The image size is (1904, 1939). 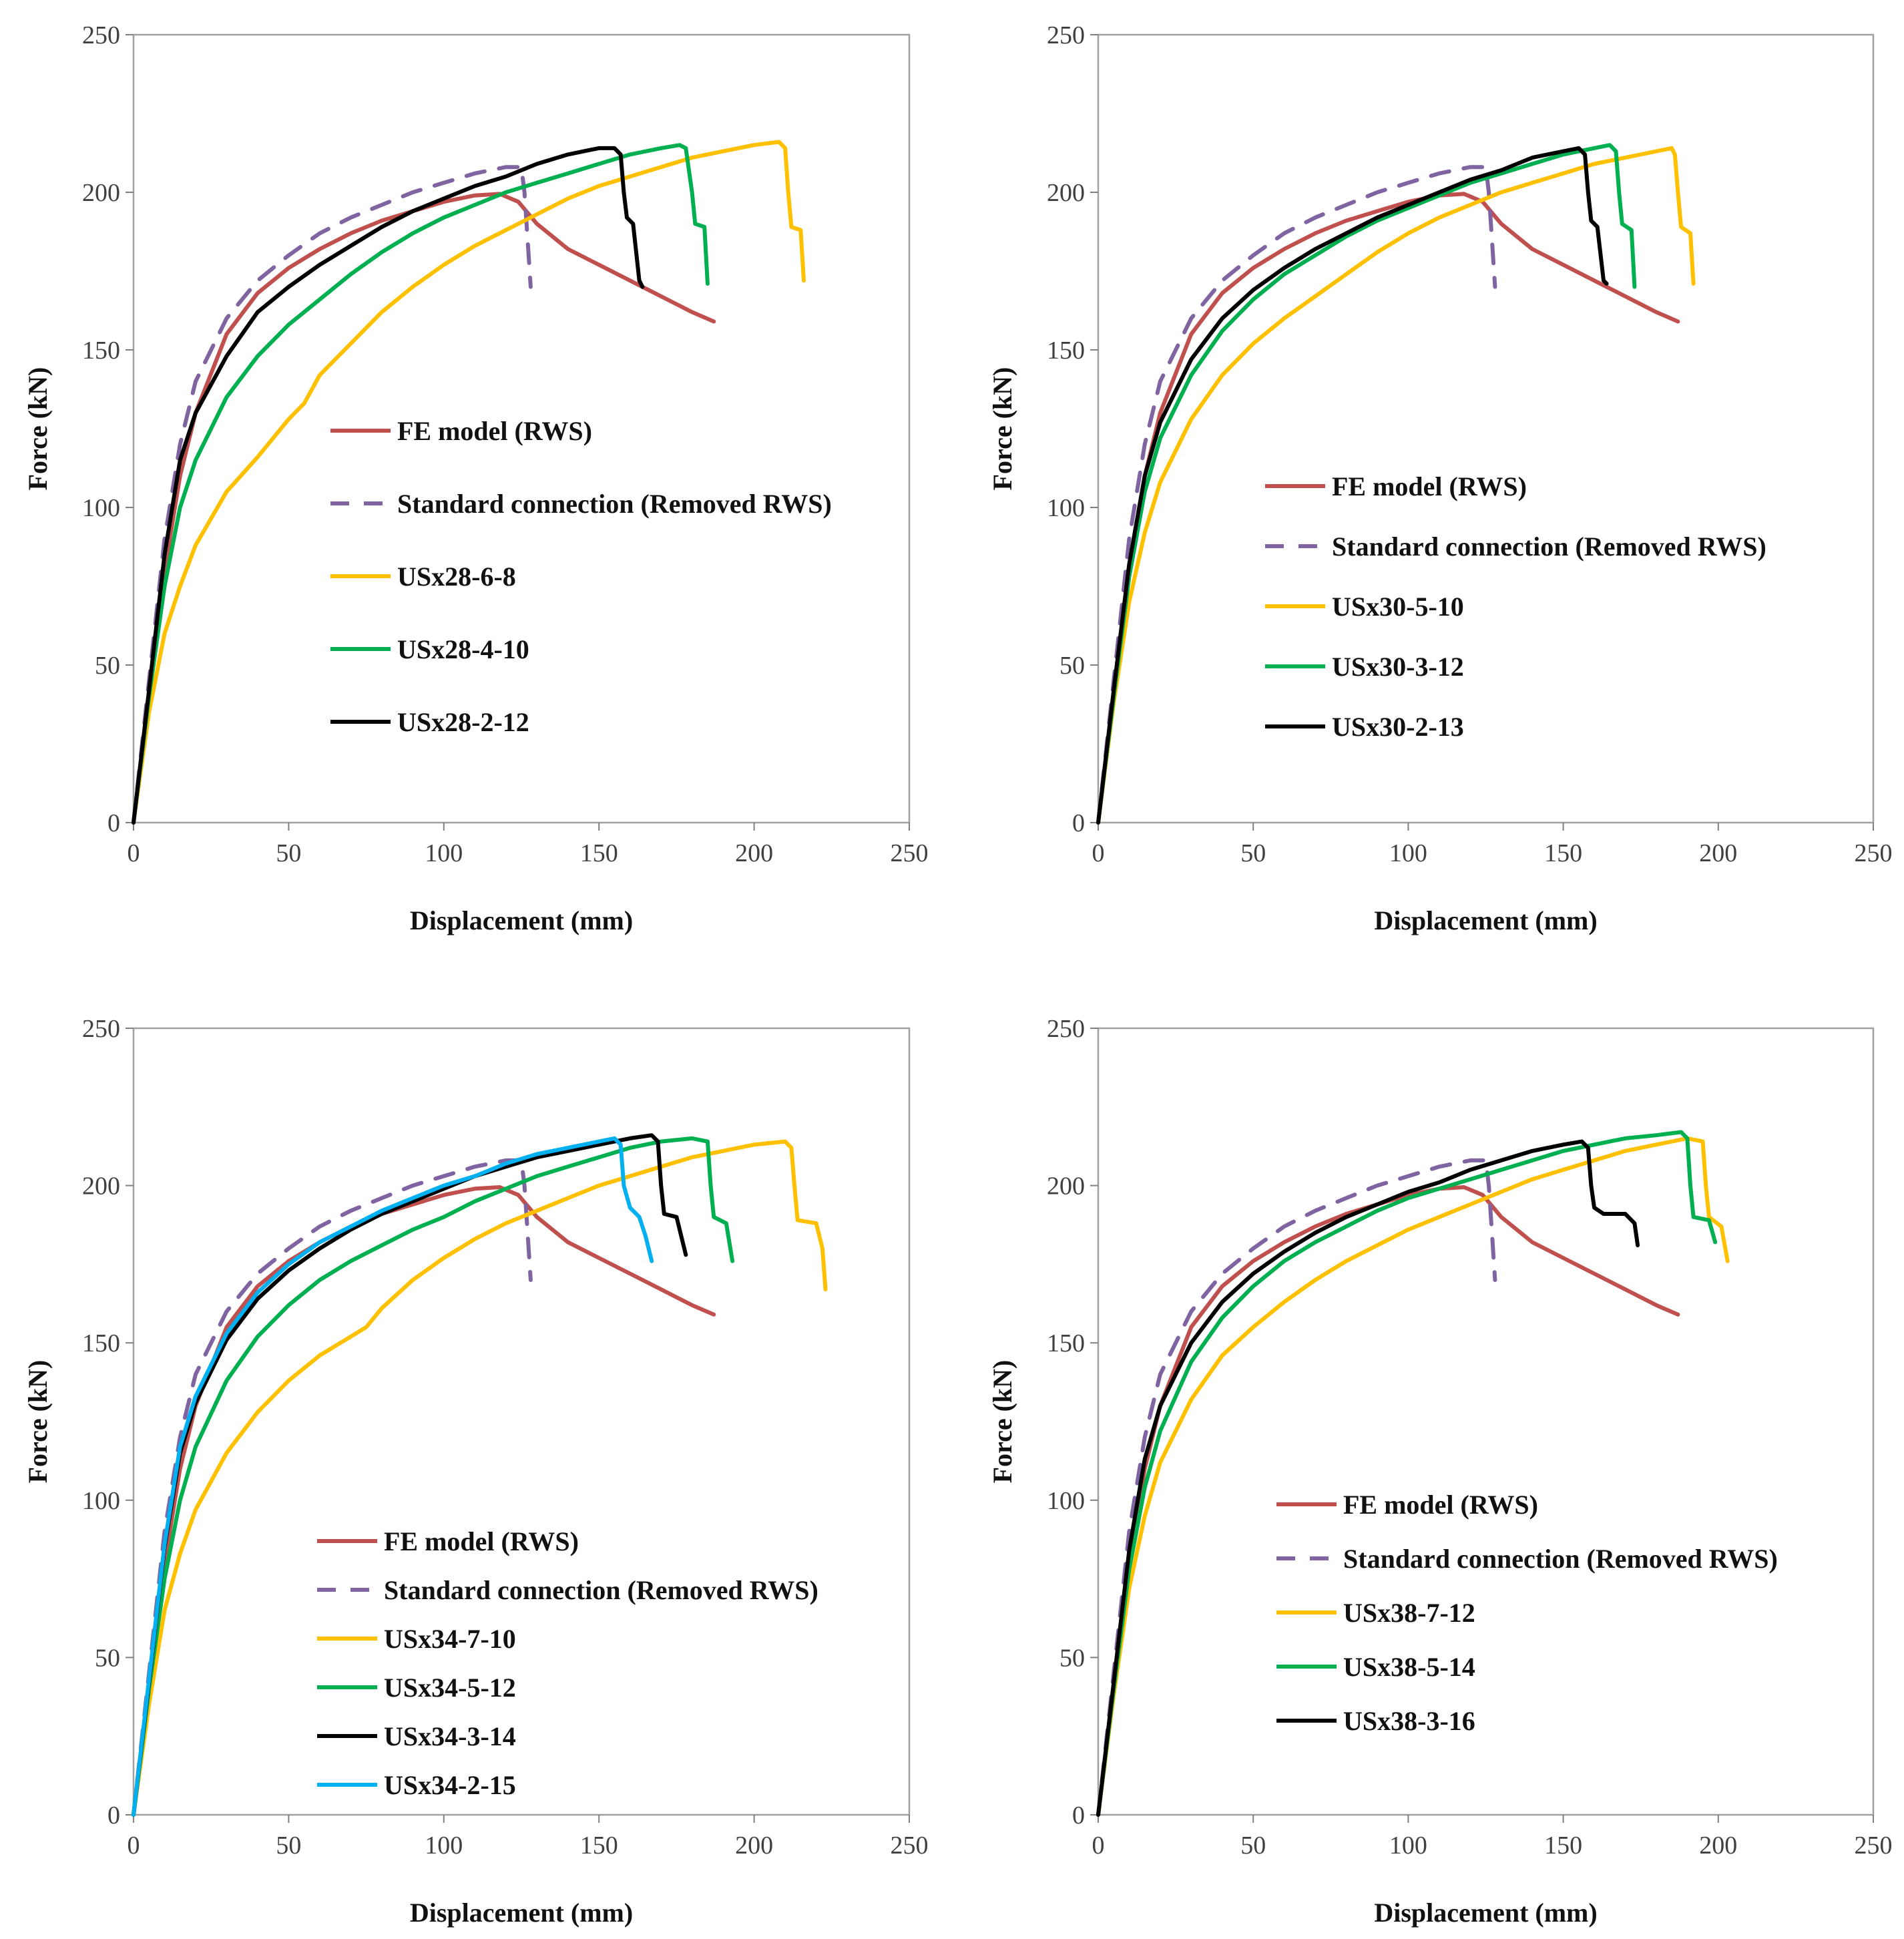 I want to click on legend-label: USx34-2-15, so click(x=450, y=1785).